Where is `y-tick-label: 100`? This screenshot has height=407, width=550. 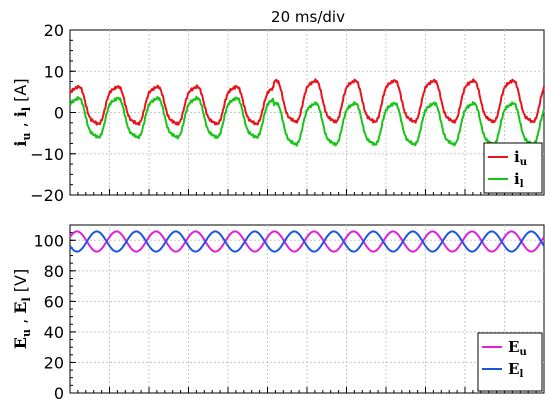
y-tick-label: 100 is located at coordinates (48, 240).